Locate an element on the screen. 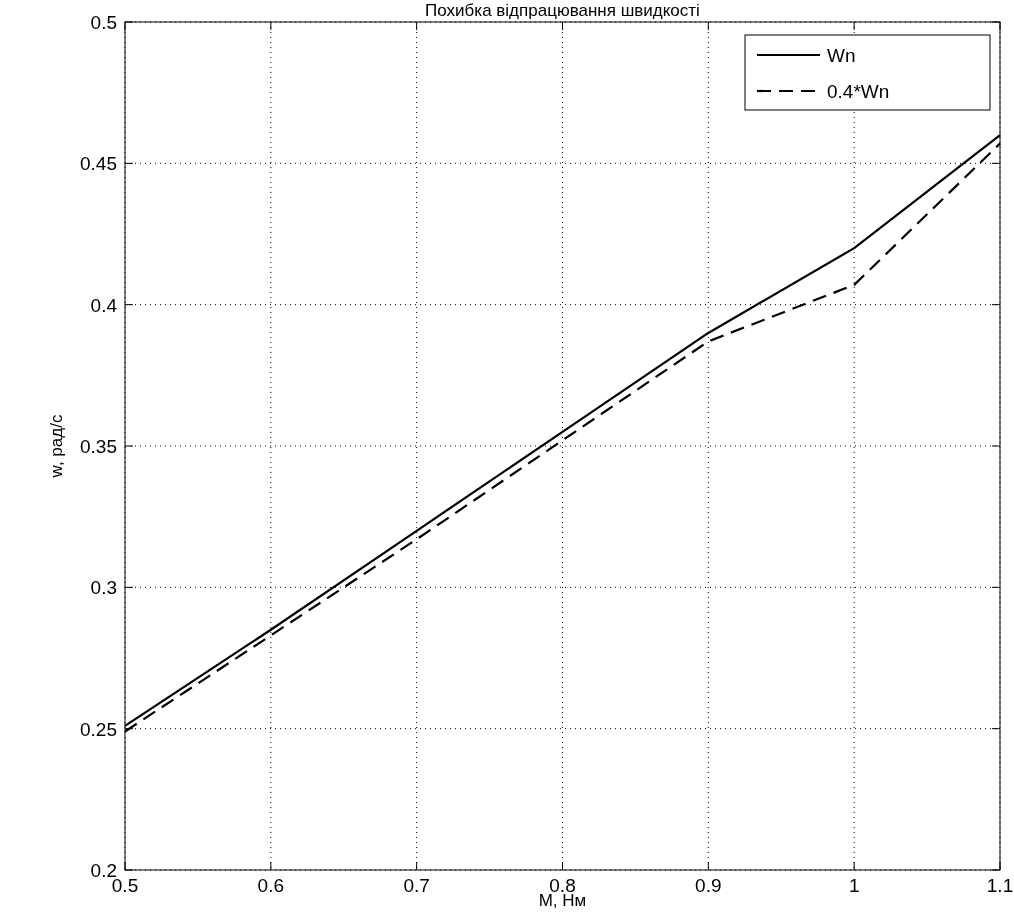 This screenshot has height=912, width=1014. x-tick-label: 1.1 is located at coordinates (1000, 885).